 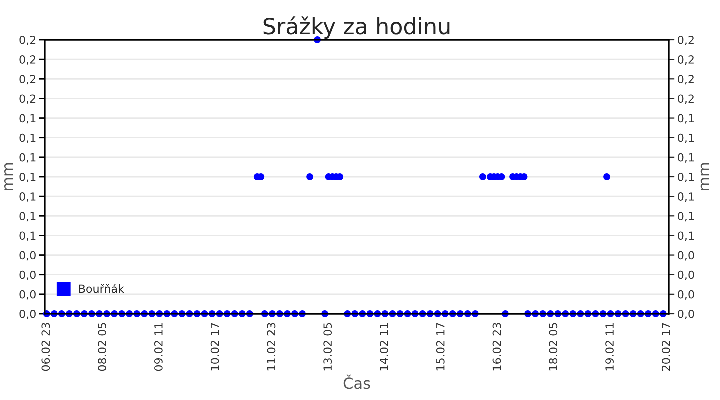 What do you see at coordinates (440, 347) in the screenshot?
I see `x-tick-label: 15.02 17` at bounding box center [440, 347].